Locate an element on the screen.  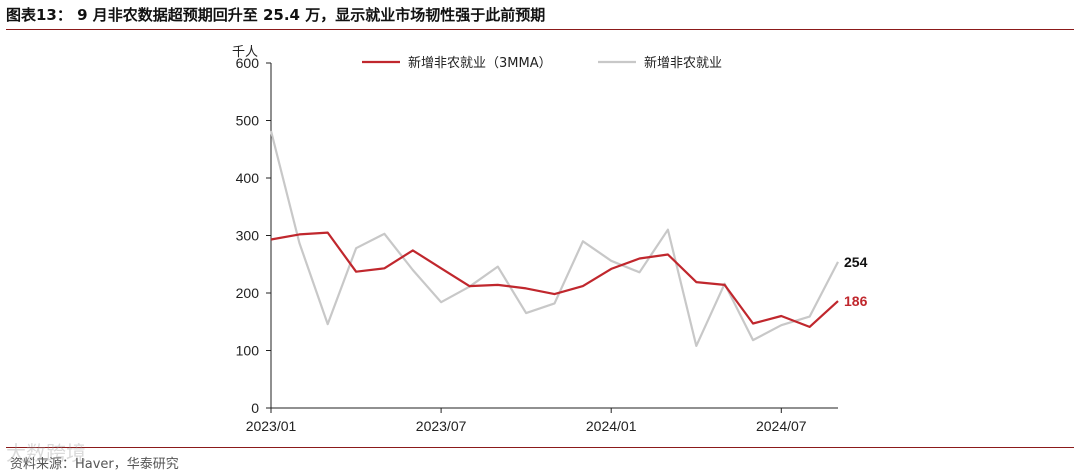
y-tick-label: 300 is located at coordinates (248, 236).